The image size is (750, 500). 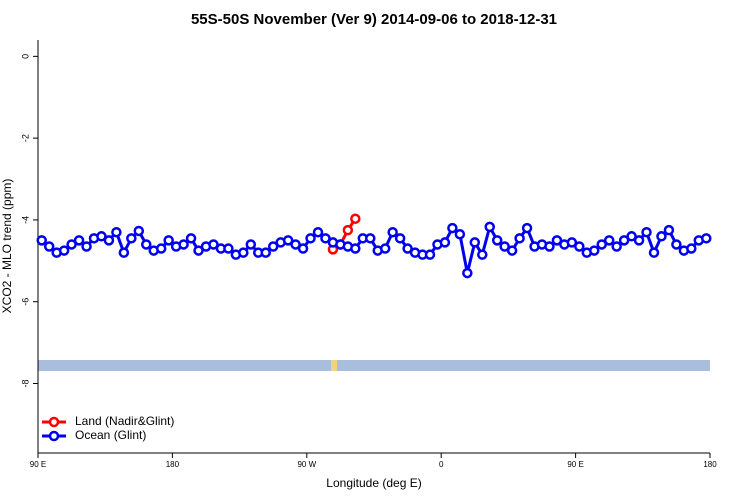 What do you see at coordinates (124, 421) in the screenshot?
I see `legend-label: Land (Nadir&Glint)` at bounding box center [124, 421].